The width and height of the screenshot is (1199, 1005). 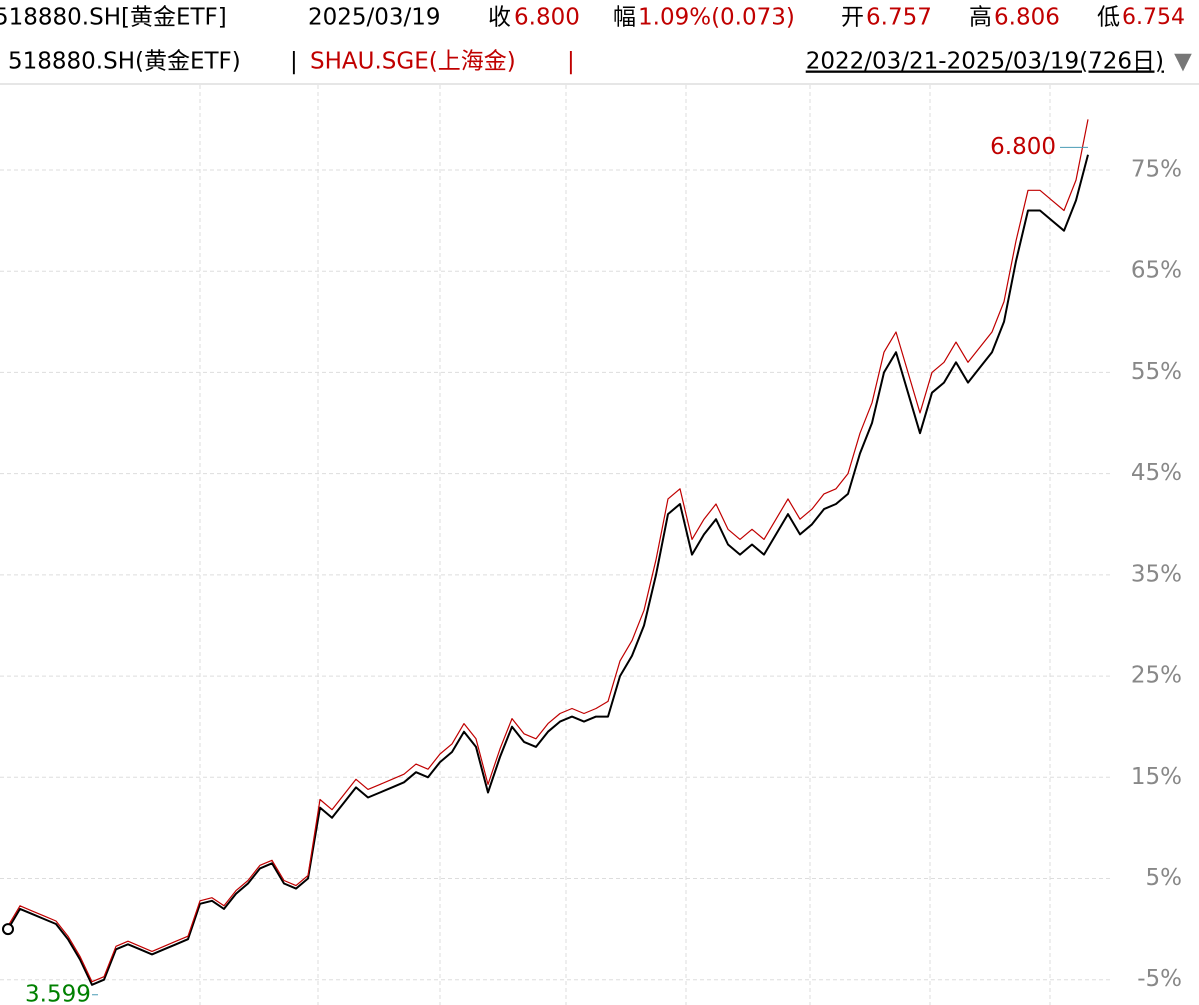 What do you see at coordinates (1164, 878) in the screenshot?
I see `y-tick-label: 5%` at bounding box center [1164, 878].